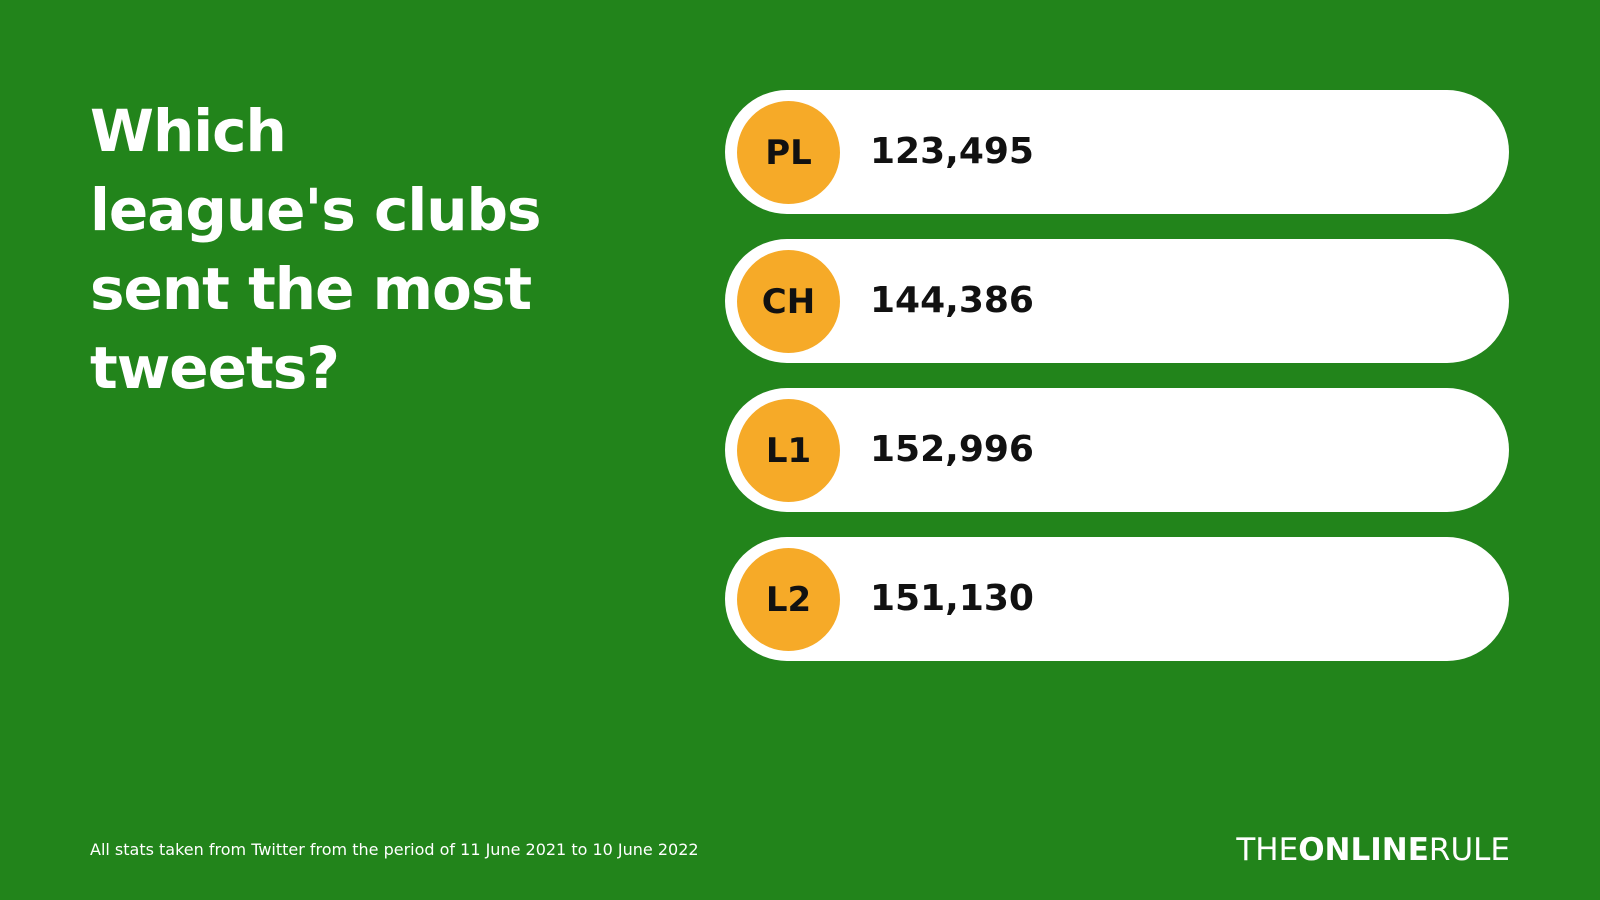  Describe the element at coordinates (788, 152) in the screenshot. I see `league-badge: PL` at that location.